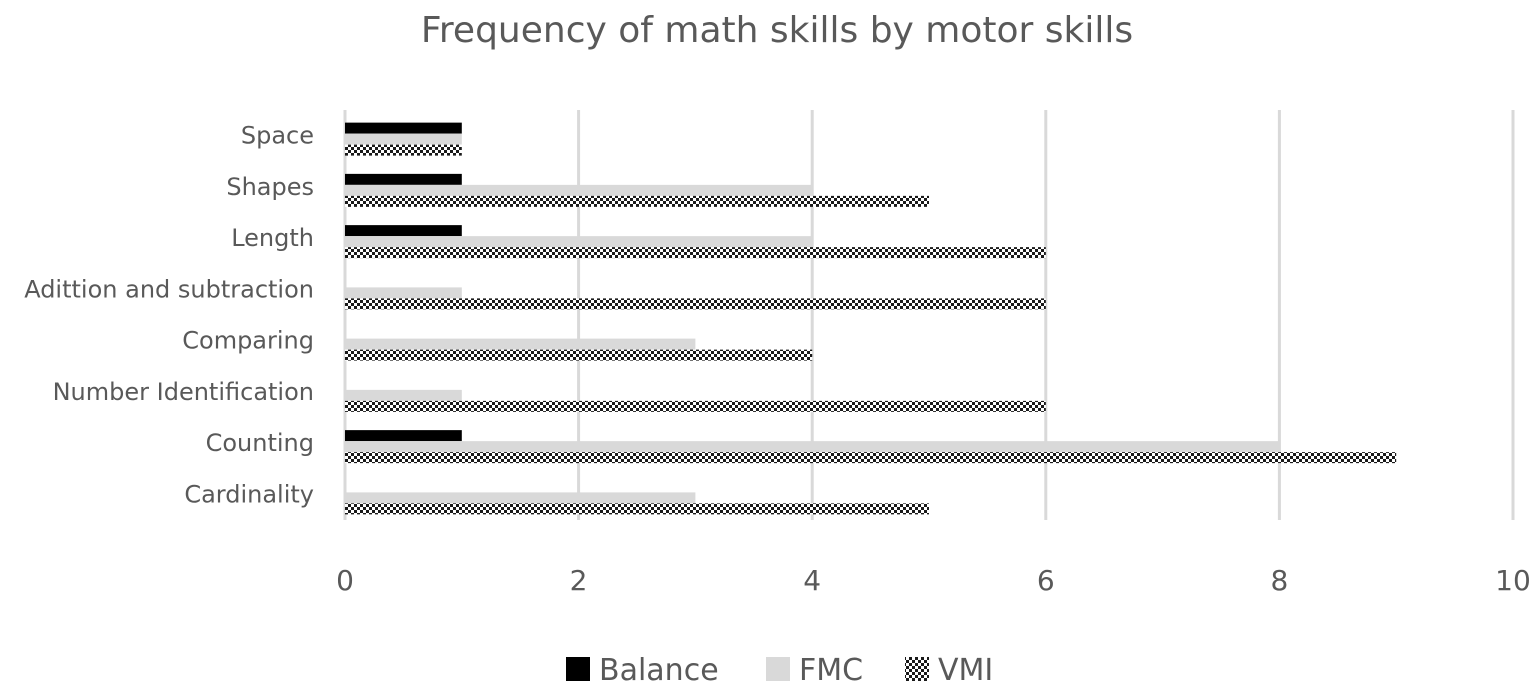  What do you see at coordinates (248, 341) in the screenshot?
I see `category-label: Comparing` at bounding box center [248, 341].